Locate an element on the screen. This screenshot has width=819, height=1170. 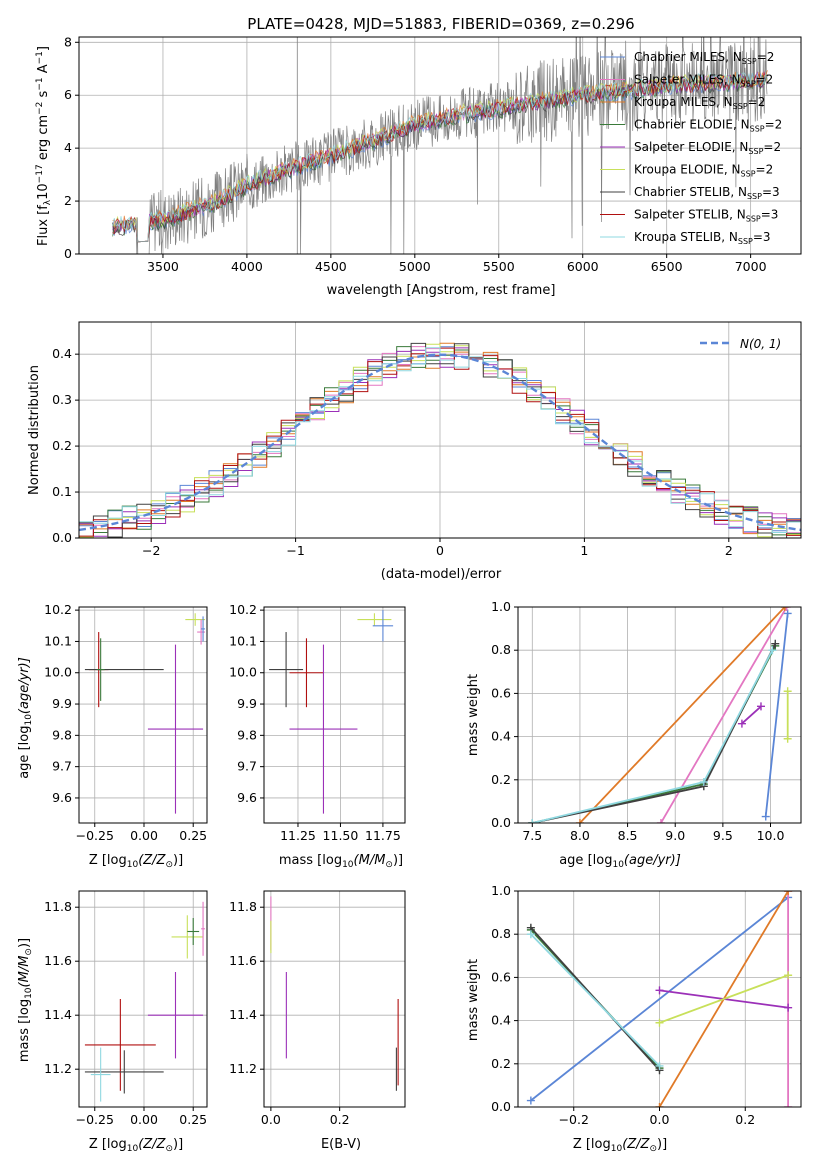
ageZ-axes: −0.25 0.00 0.25 9.6 9.7 9.8 9.9 10.0 10.1 10.2 is located at coordinates (126, 722).